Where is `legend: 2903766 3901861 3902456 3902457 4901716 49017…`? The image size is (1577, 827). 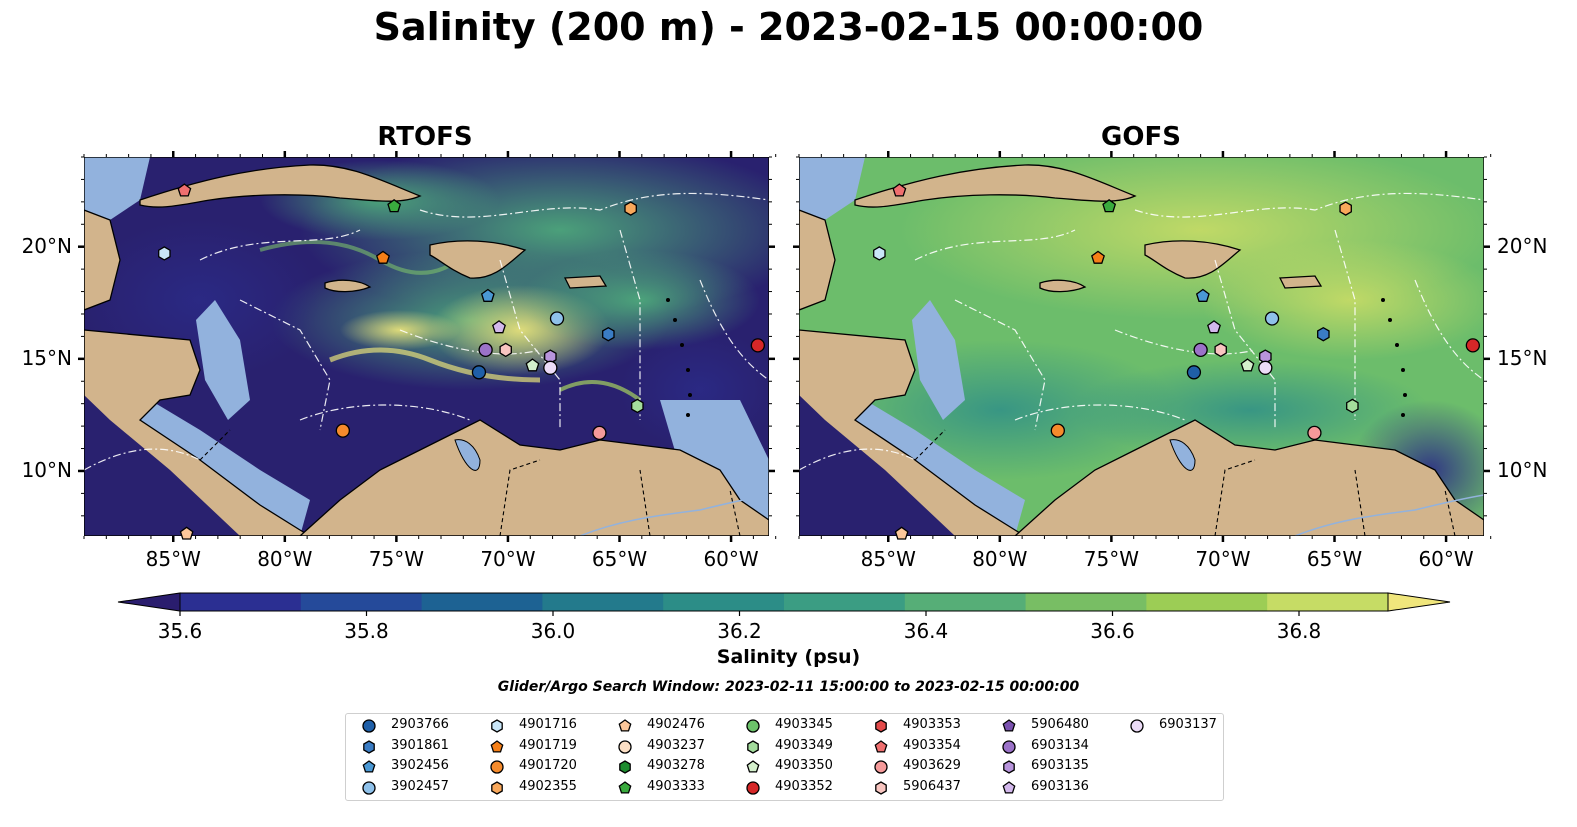
legend: 2903766 3901861 3902456 3902457 4901716 49017… is located at coordinates (784, 757).